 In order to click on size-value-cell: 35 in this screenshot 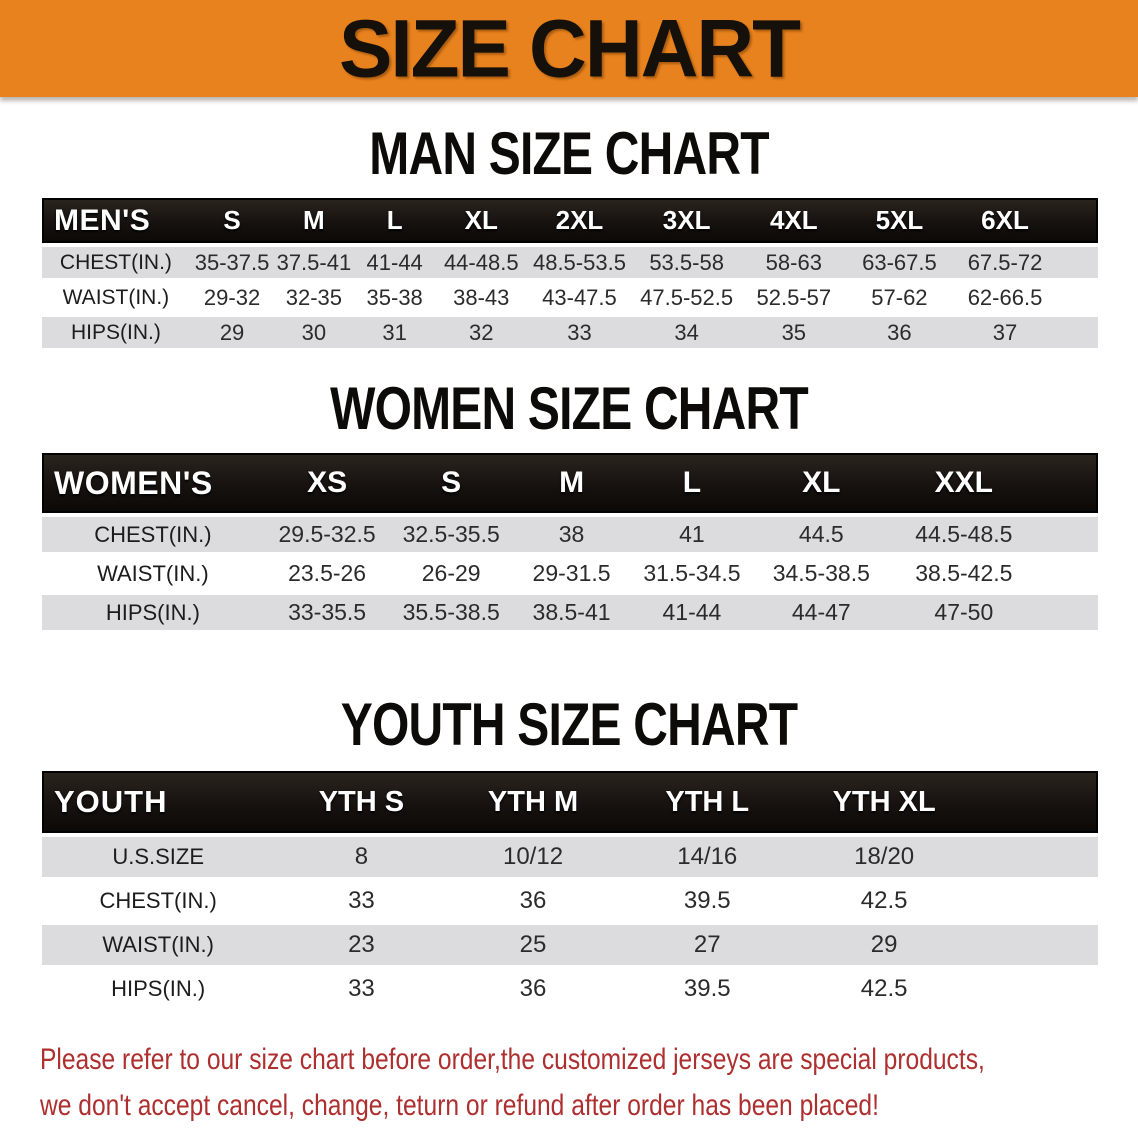, I will do `click(794, 332)`.